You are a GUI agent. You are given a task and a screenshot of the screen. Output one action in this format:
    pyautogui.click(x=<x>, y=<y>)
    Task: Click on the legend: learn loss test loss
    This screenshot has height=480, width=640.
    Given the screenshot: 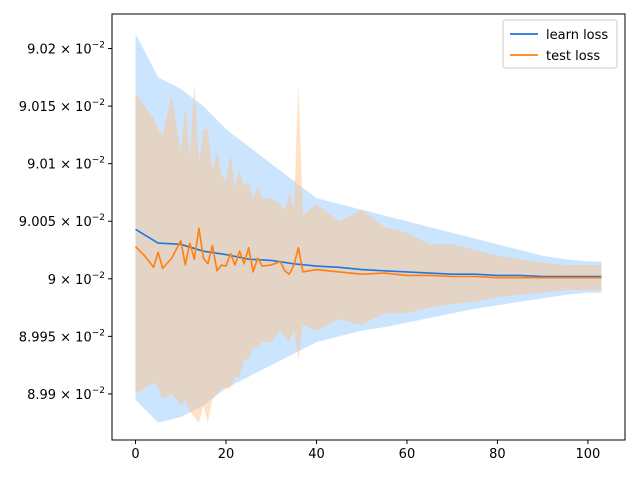 What is the action you would take?
    pyautogui.click(x=560, y=44)
    